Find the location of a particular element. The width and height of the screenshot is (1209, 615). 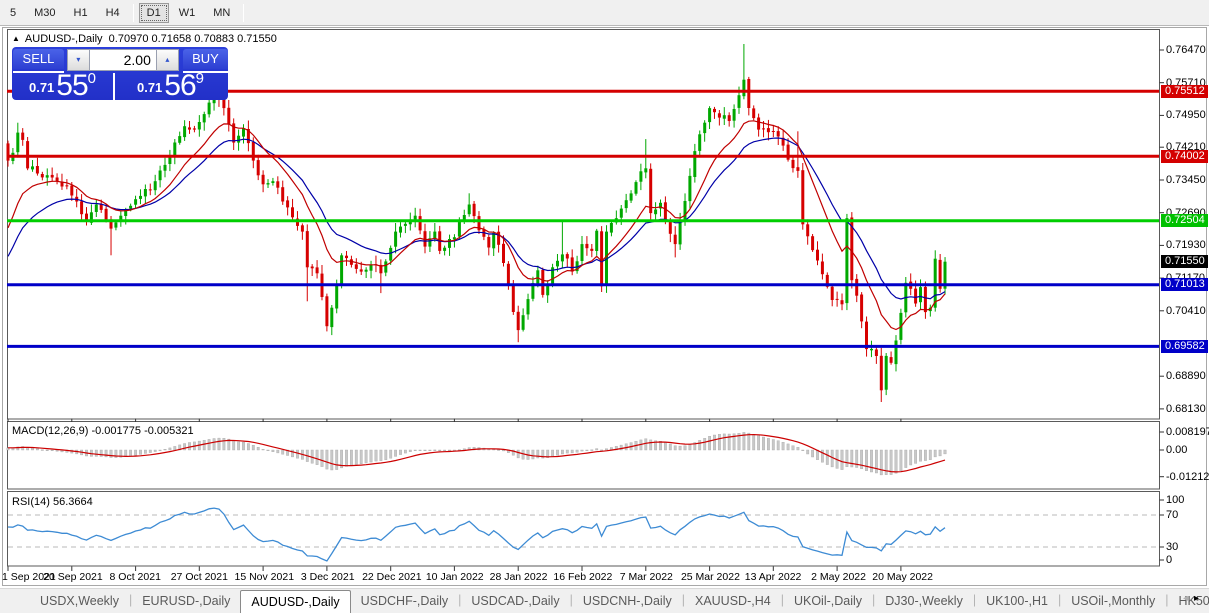

symbol-tab-hk50: HK50-, is located at coordinates (1193, 601).